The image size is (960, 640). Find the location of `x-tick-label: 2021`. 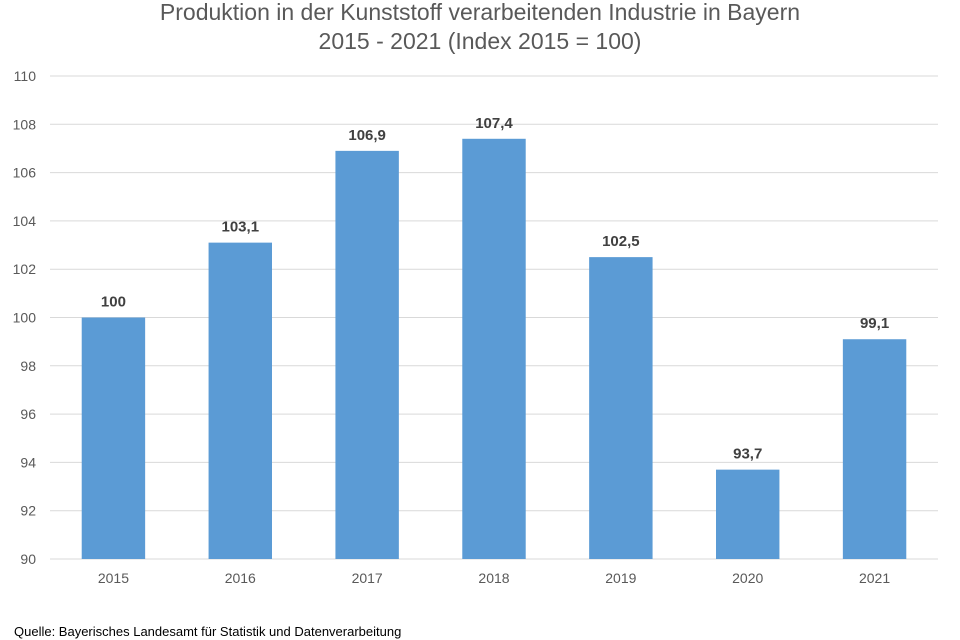

x-tick-label: 2021 is located at coordinates (874, 578).